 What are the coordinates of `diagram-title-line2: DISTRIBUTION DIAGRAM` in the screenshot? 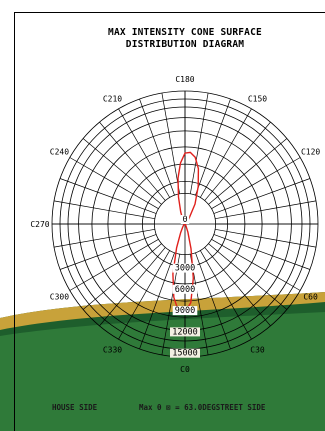 It's located at (185, 44).